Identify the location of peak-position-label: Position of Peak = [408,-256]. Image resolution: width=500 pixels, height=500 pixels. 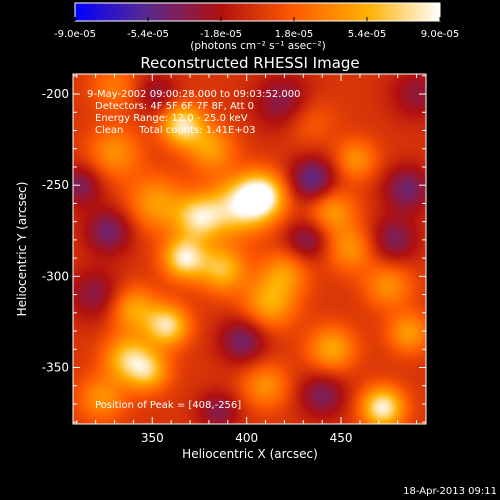
(168, 405).